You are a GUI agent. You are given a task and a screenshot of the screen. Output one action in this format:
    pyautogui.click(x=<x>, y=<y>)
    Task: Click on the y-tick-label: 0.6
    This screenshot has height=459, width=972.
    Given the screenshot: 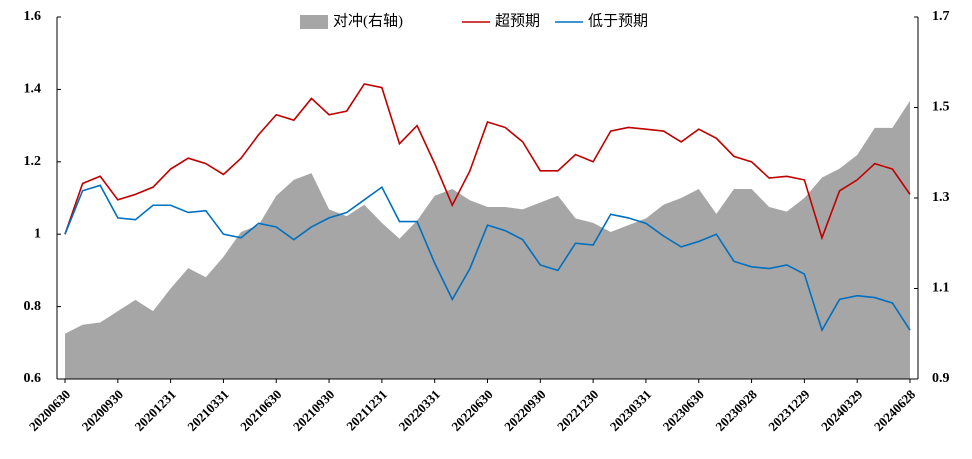 What is the action you would take?
    pyautogui.click(x=33, y=378)
    